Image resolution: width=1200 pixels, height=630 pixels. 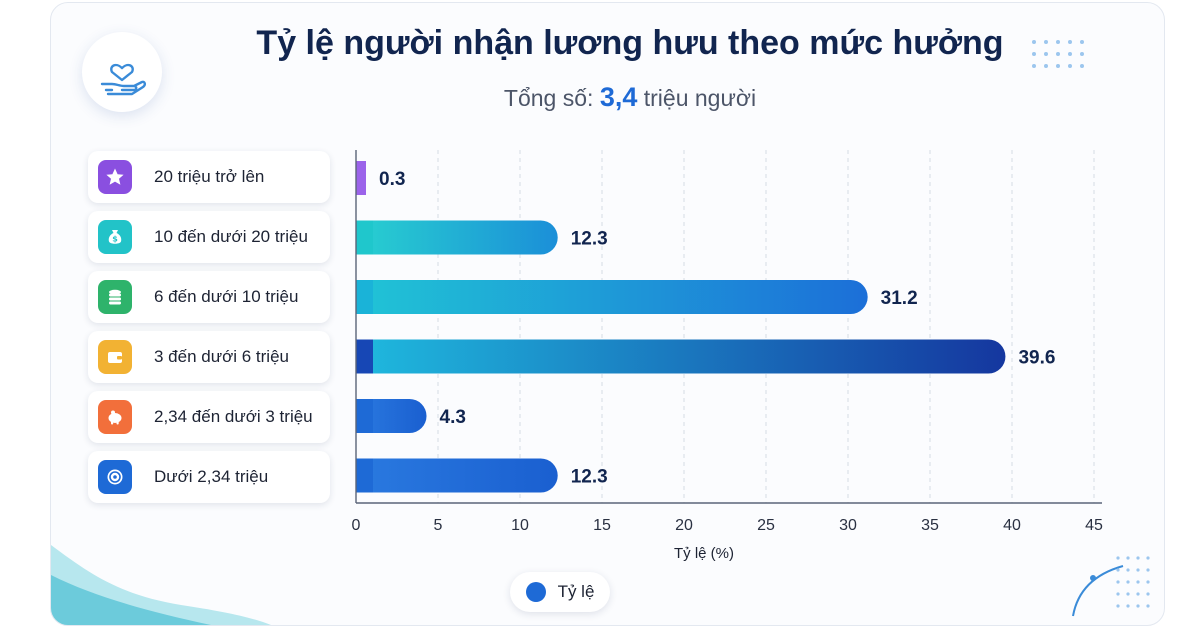 I want to click on category-text-4: 2,34 đến dưới 3 triệu, so click(x=233, y=416).